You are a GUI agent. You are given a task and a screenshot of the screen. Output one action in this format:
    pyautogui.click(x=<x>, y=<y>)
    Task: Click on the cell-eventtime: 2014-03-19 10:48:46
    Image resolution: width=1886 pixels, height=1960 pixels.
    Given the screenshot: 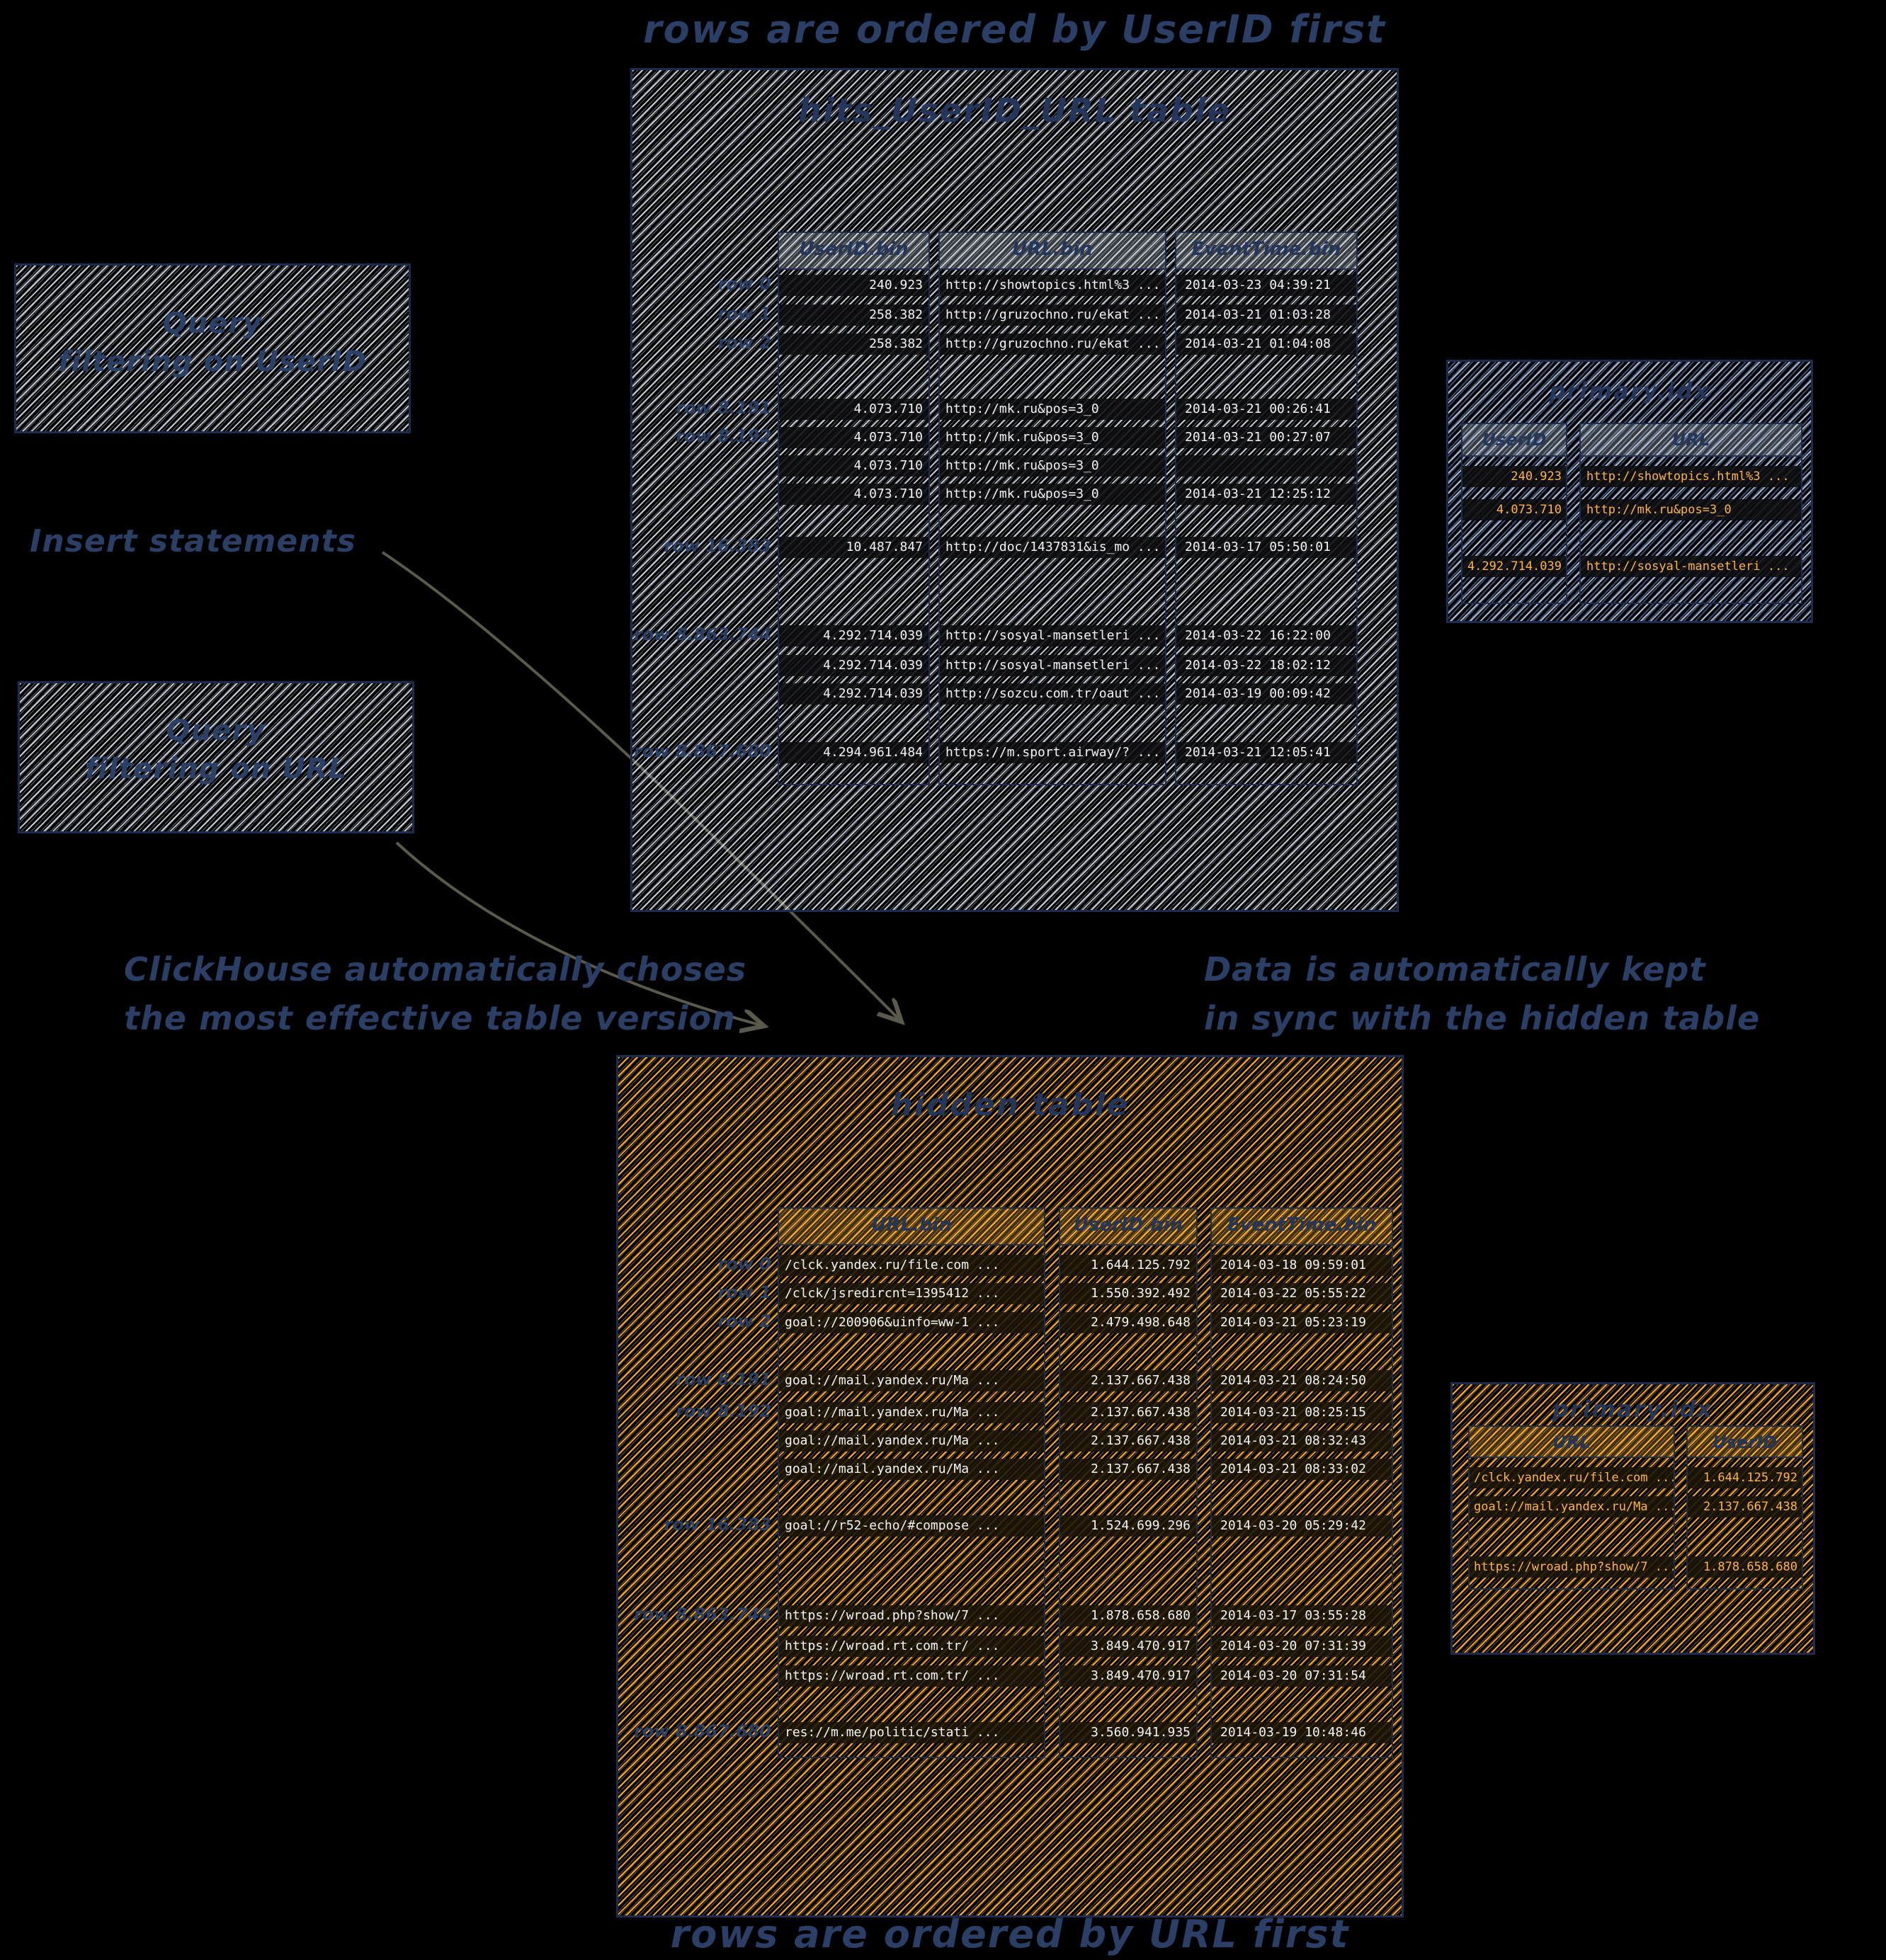 What is the action you would take?
    pyautogui.click(x=1302, y=1732)
    